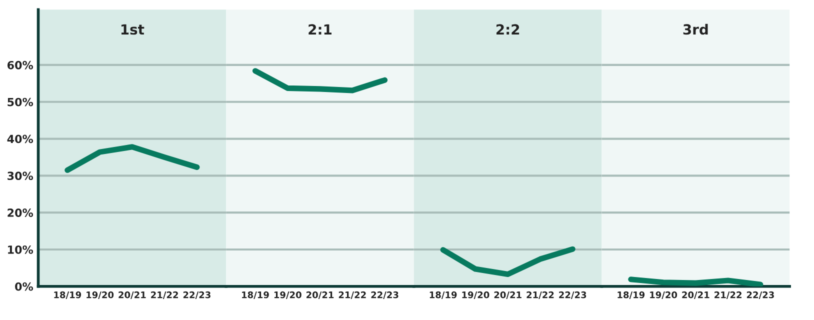  Describe the element at coordinates (508, 29) in the screenshot. I see `text: 2:2` at that location.